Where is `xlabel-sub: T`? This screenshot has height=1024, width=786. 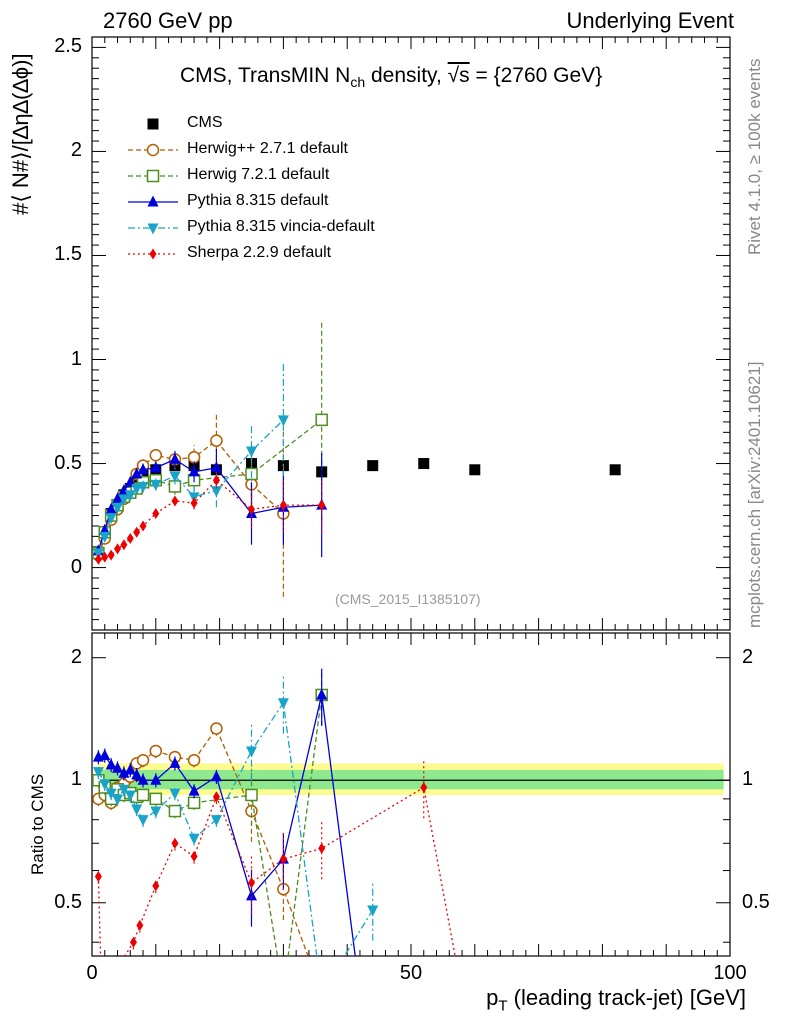
xlabel-sub: T is located at coordinates (503, 1006).